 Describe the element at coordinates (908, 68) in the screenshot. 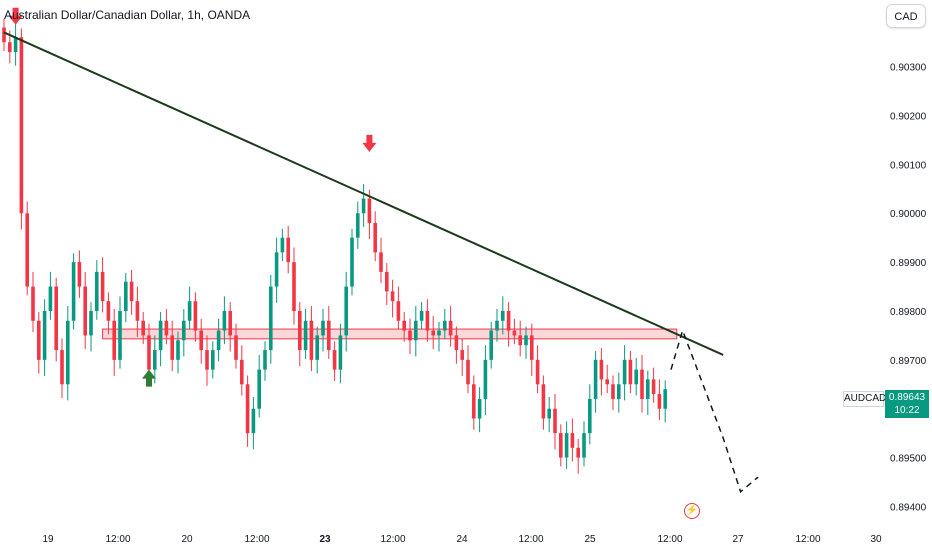

I see `y-tick-label: 0.90300` at that location.